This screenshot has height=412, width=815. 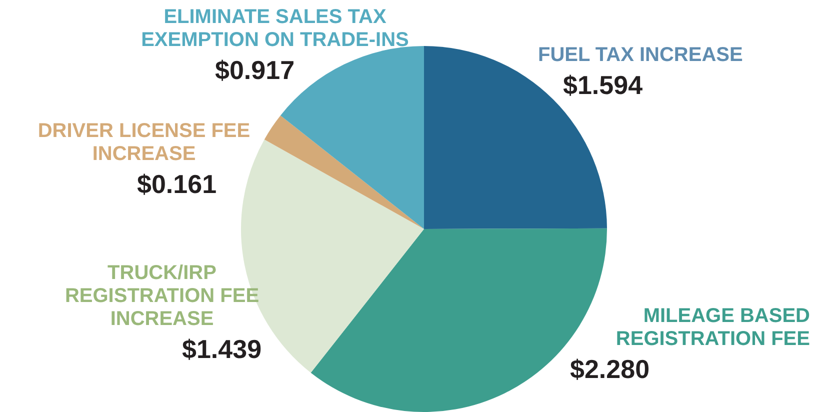 I want to click on slice-label: DRIVER LICENSE FEE INCREASE, so click(x=144, y=143).